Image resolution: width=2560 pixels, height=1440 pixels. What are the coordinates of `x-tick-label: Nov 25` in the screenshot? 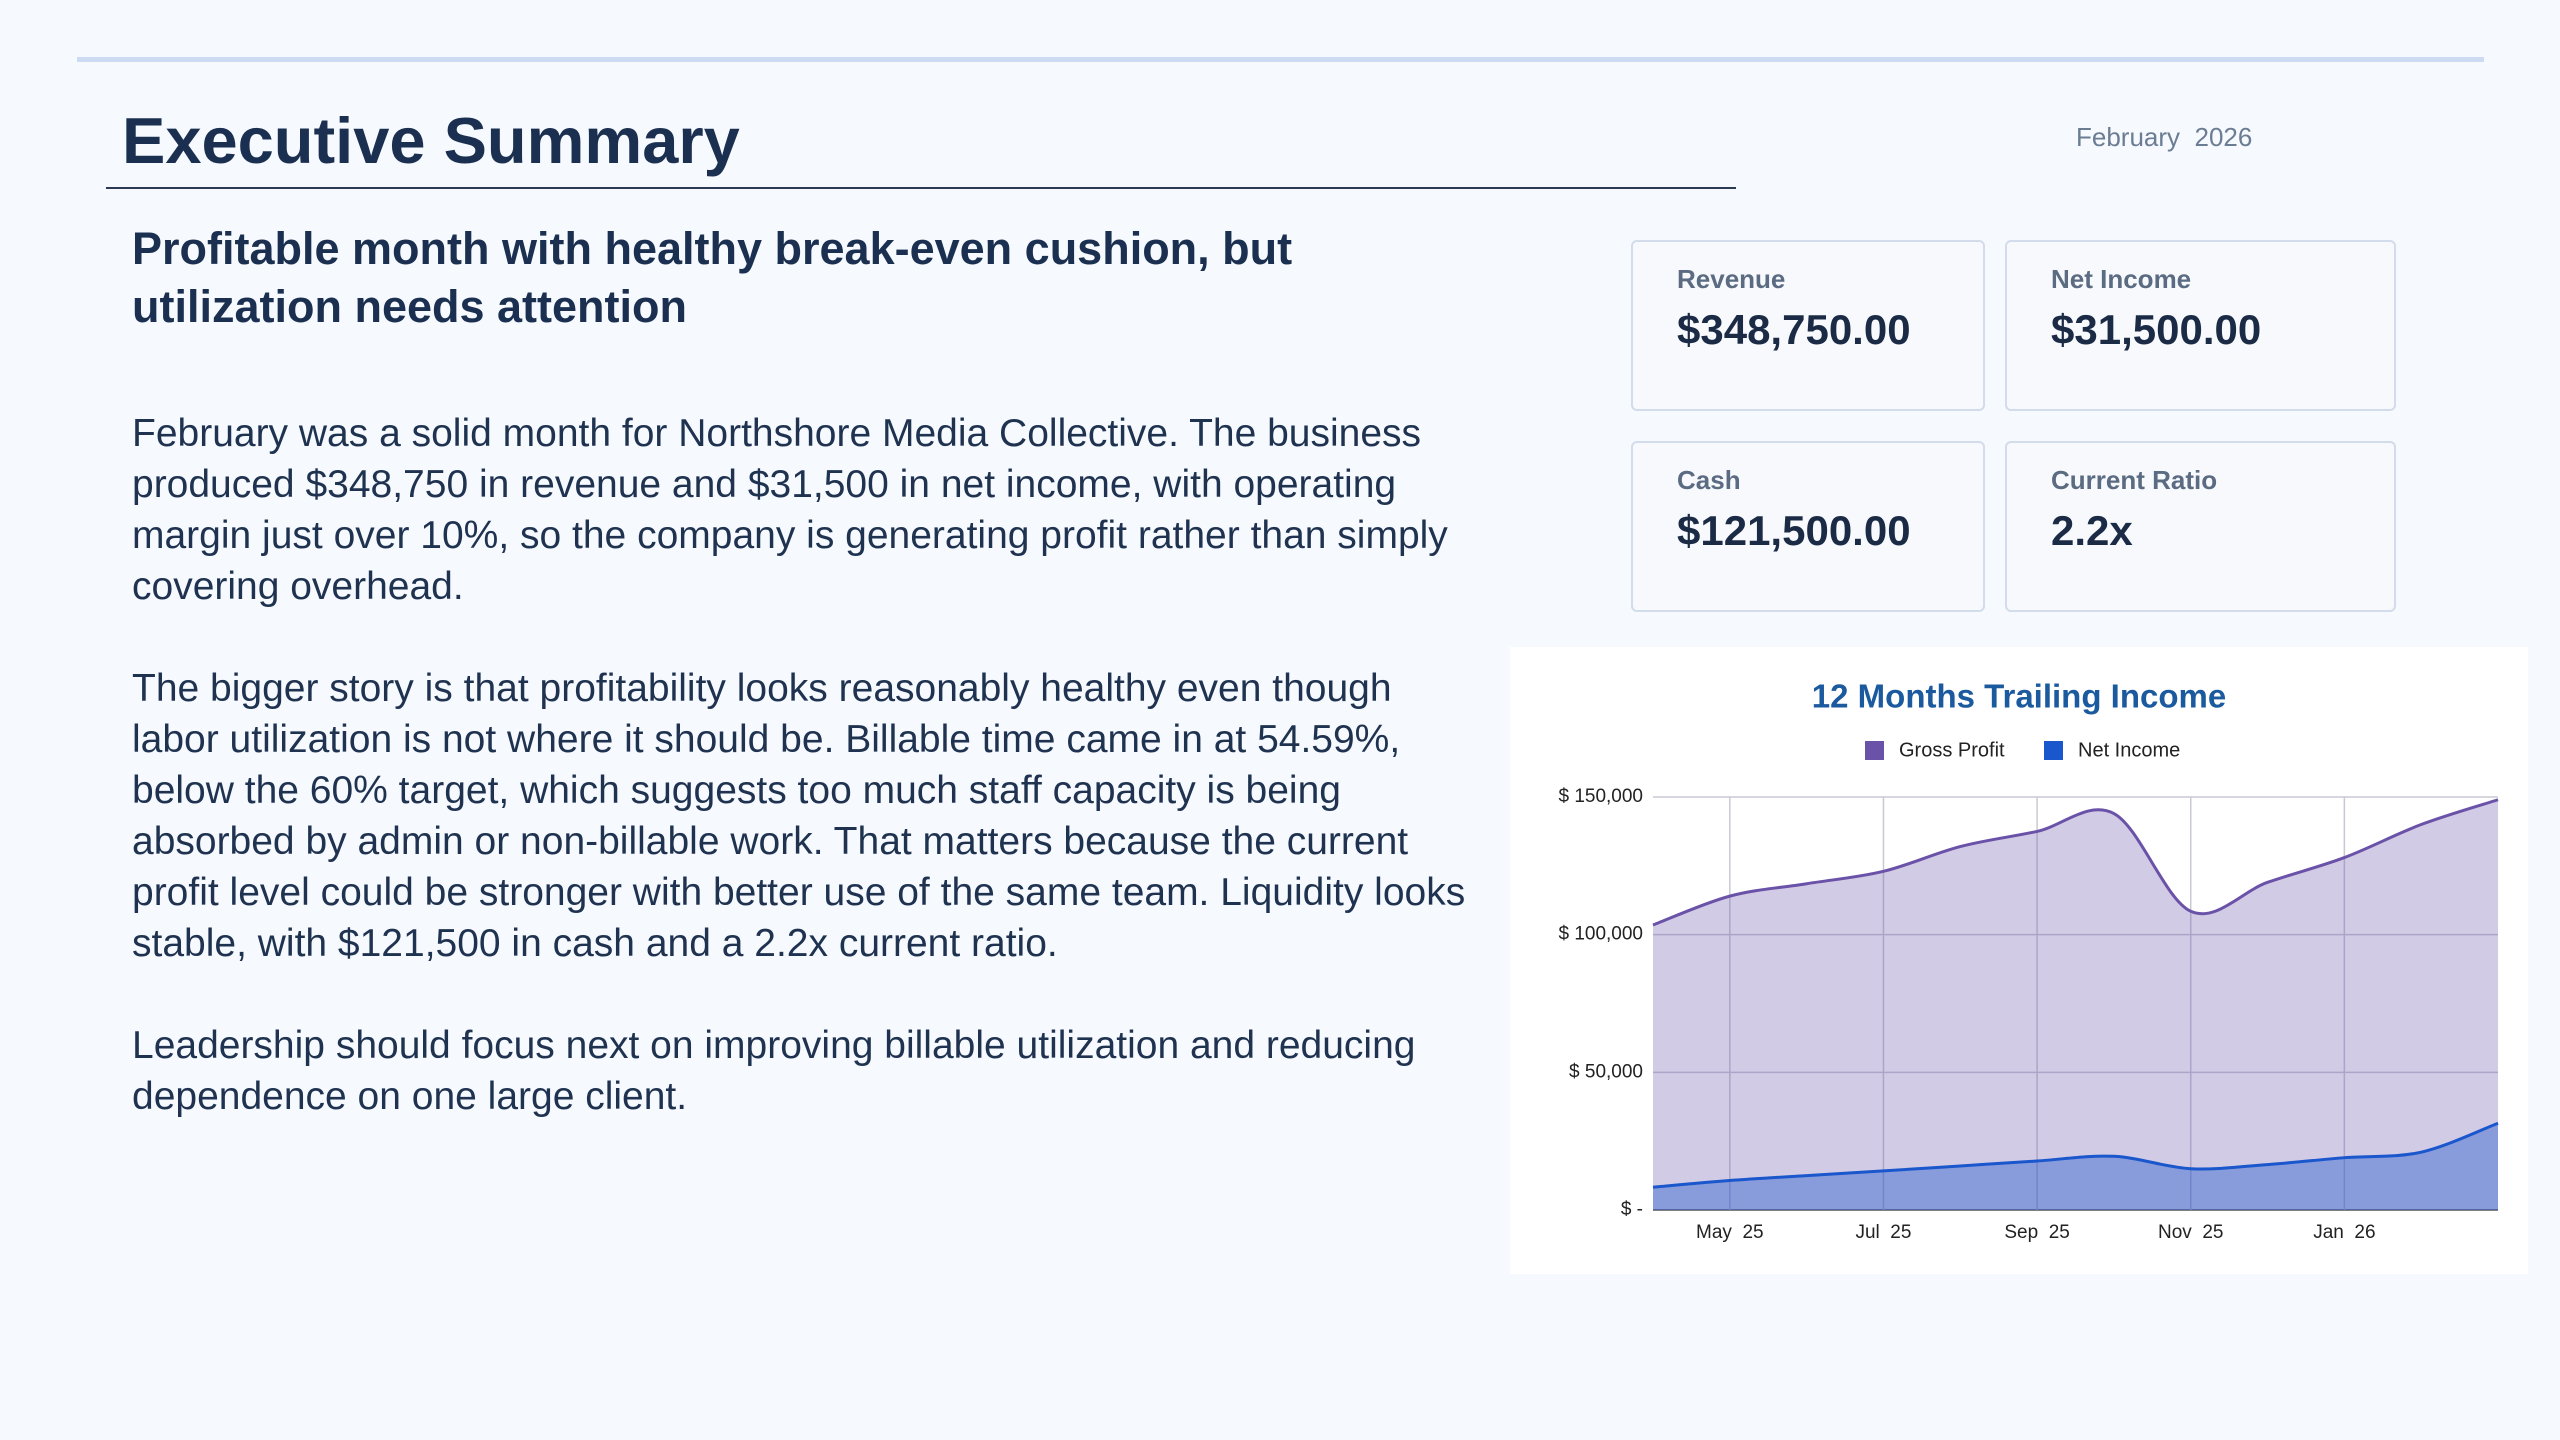 It's located at (2190, 1232).